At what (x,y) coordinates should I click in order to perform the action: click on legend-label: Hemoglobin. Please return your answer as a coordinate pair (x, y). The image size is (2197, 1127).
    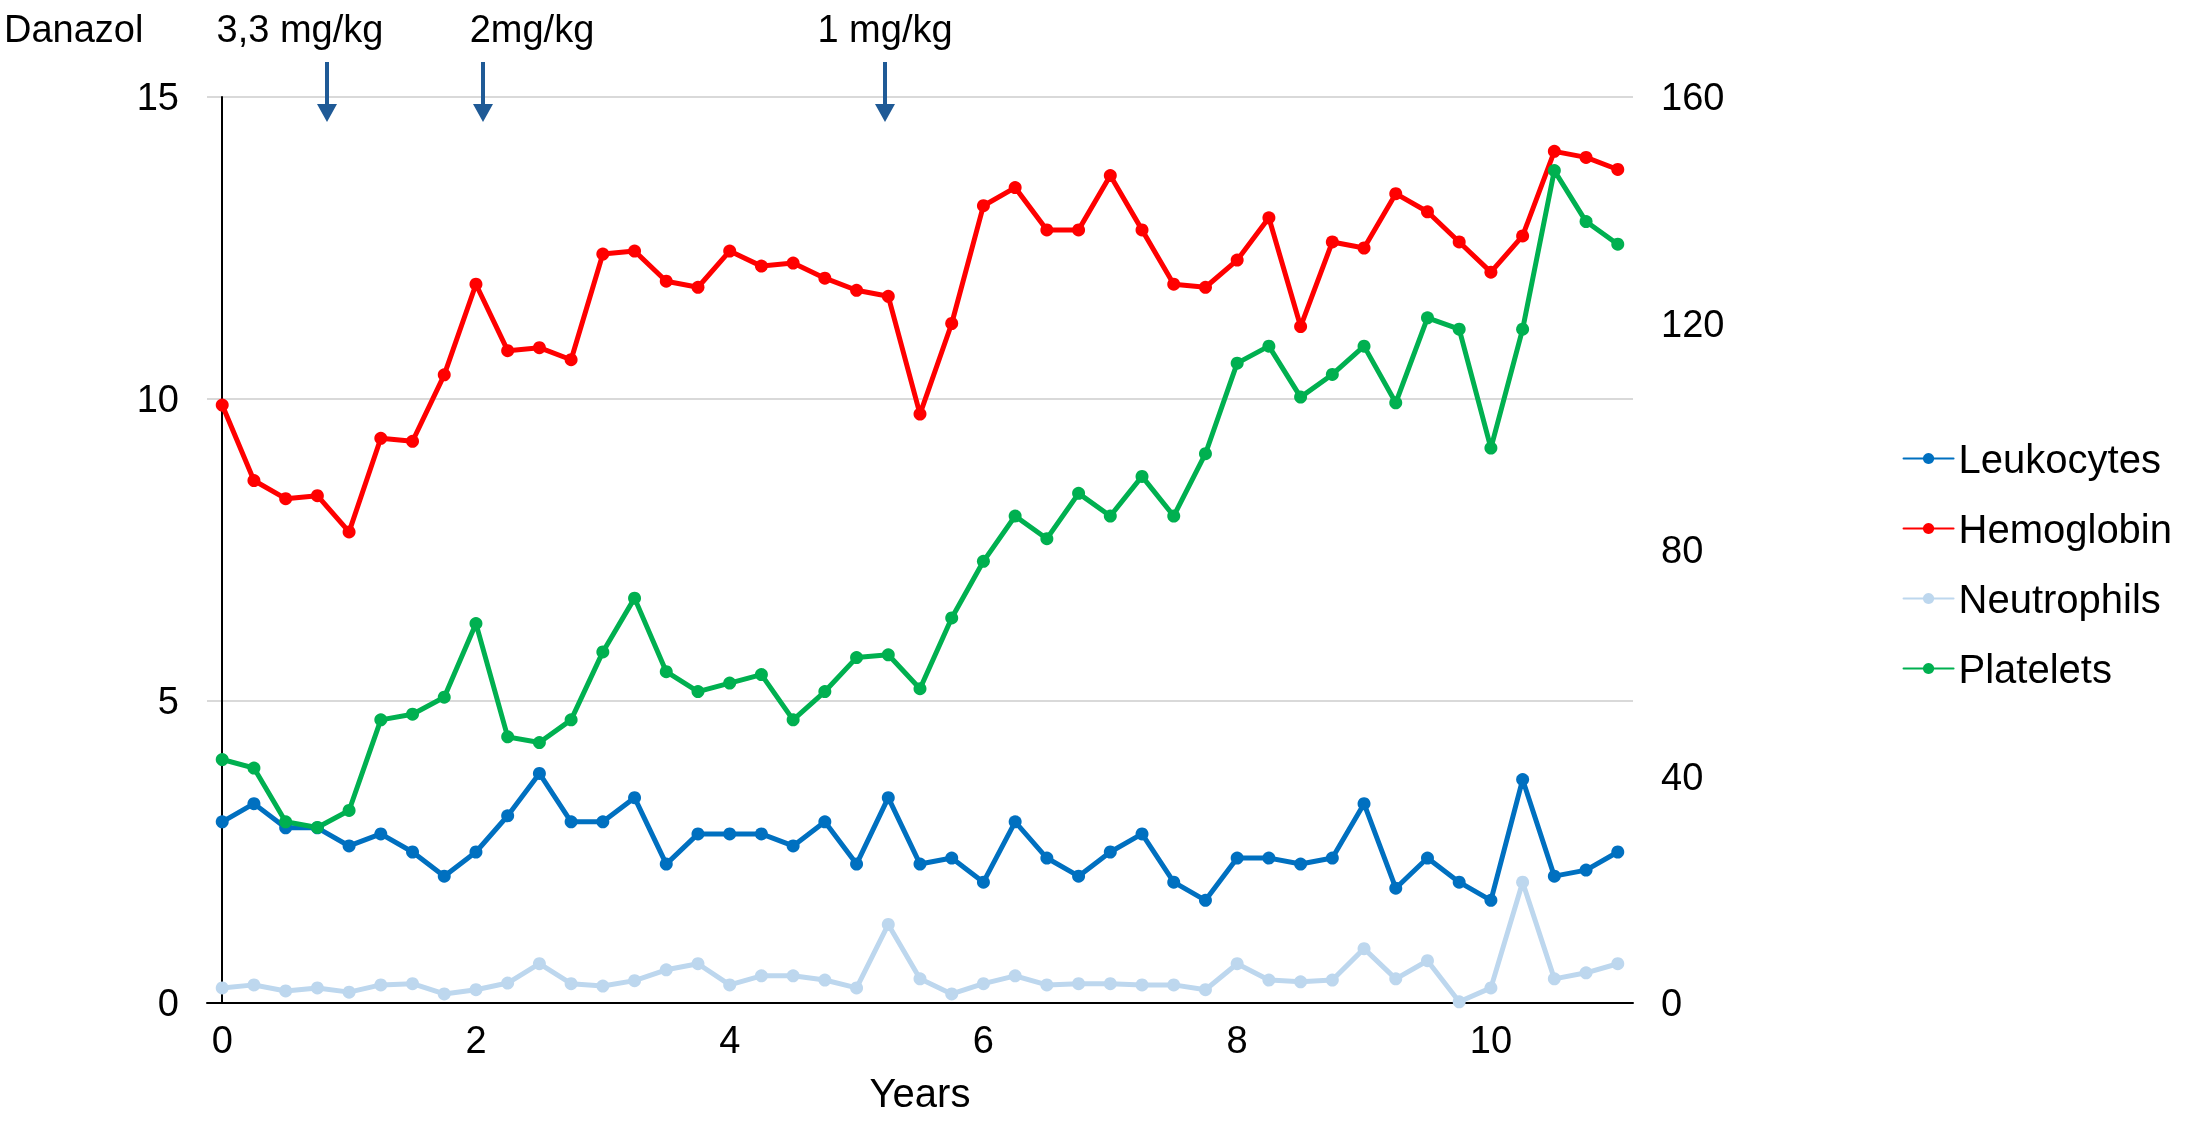
    Looking at the image, I should click on (2065, 528).